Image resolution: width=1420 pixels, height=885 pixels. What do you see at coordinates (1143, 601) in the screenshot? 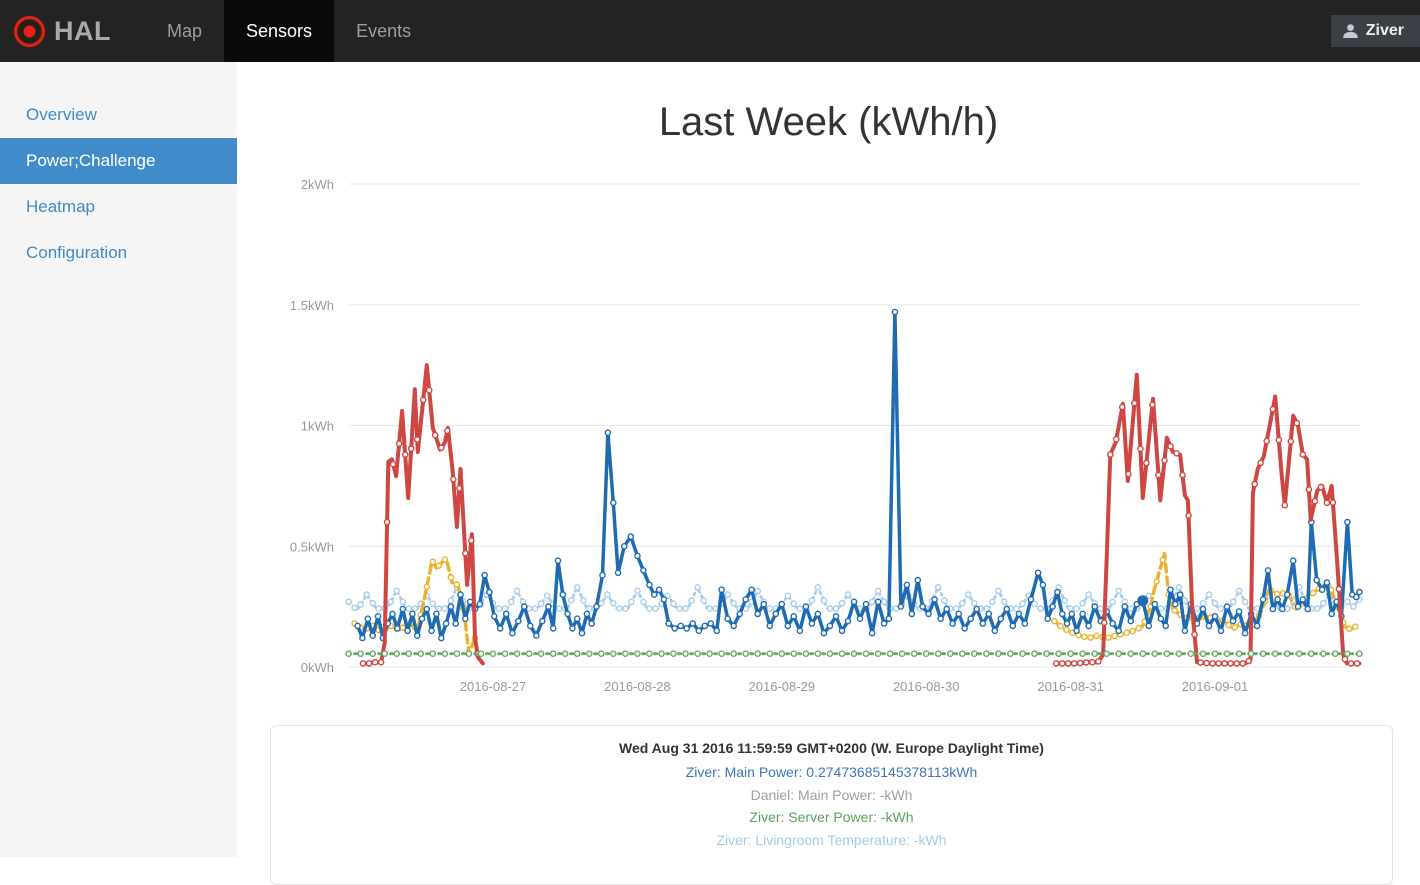
I see `highlighted-point` at bounding box center [1143, 601].